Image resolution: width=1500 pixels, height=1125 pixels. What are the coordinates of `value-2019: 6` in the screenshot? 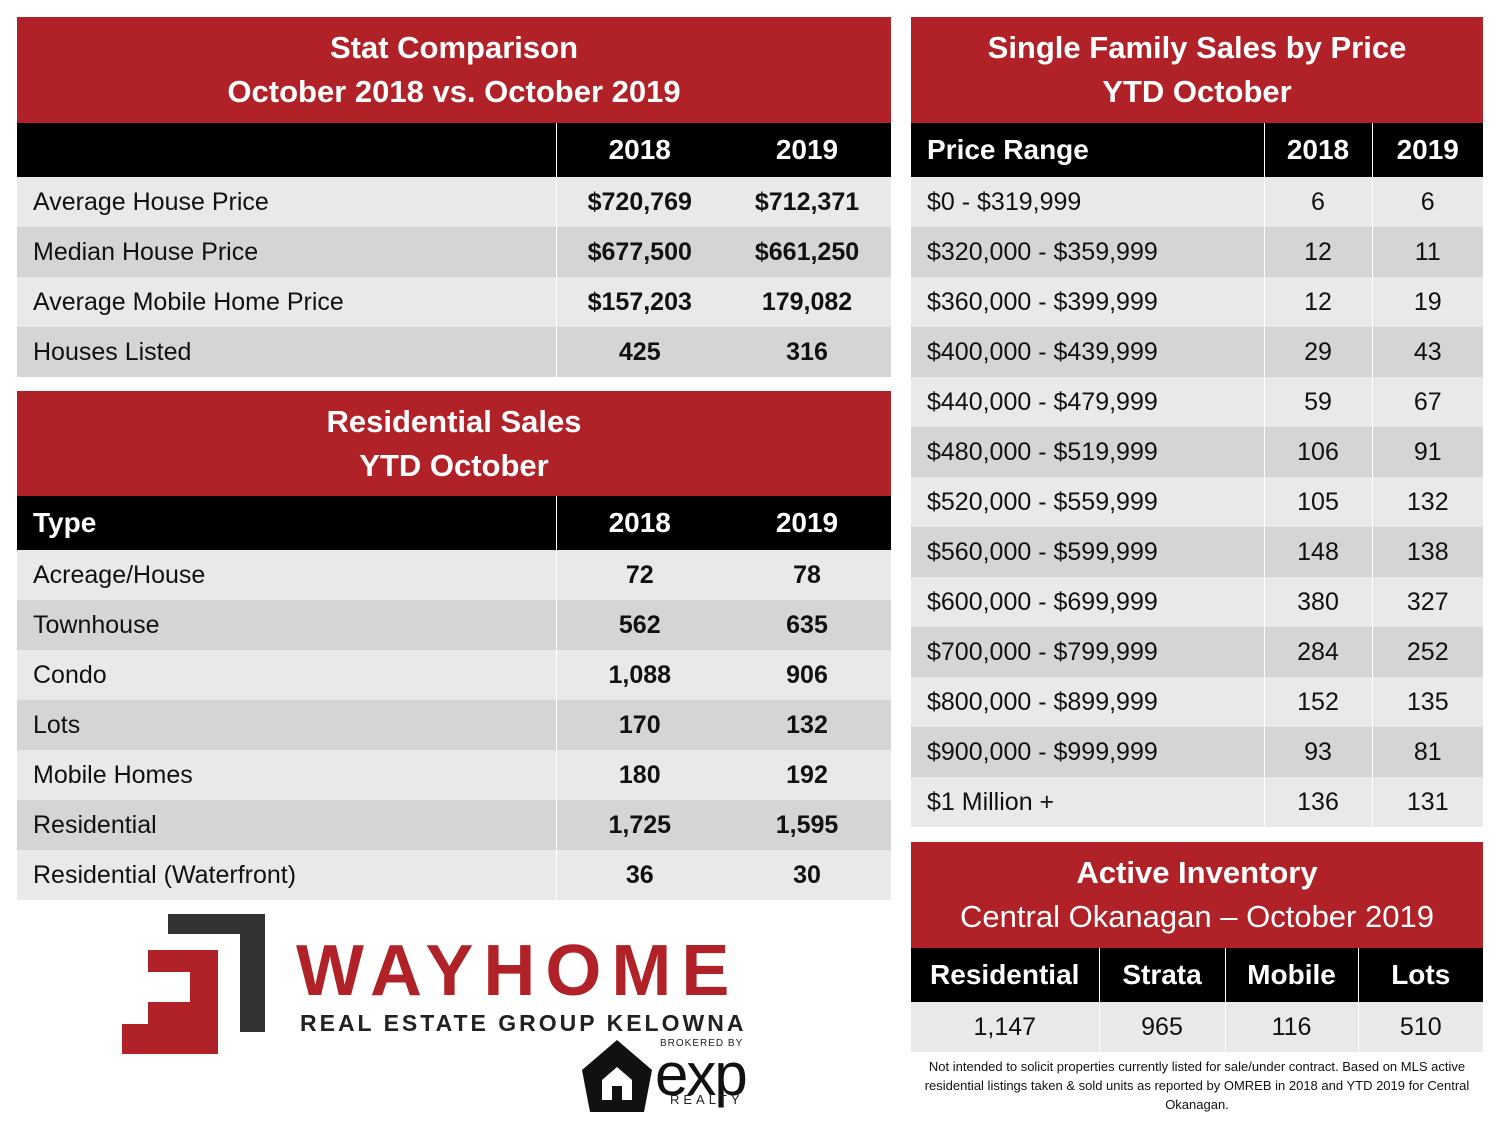 It's located at (1427, 202).